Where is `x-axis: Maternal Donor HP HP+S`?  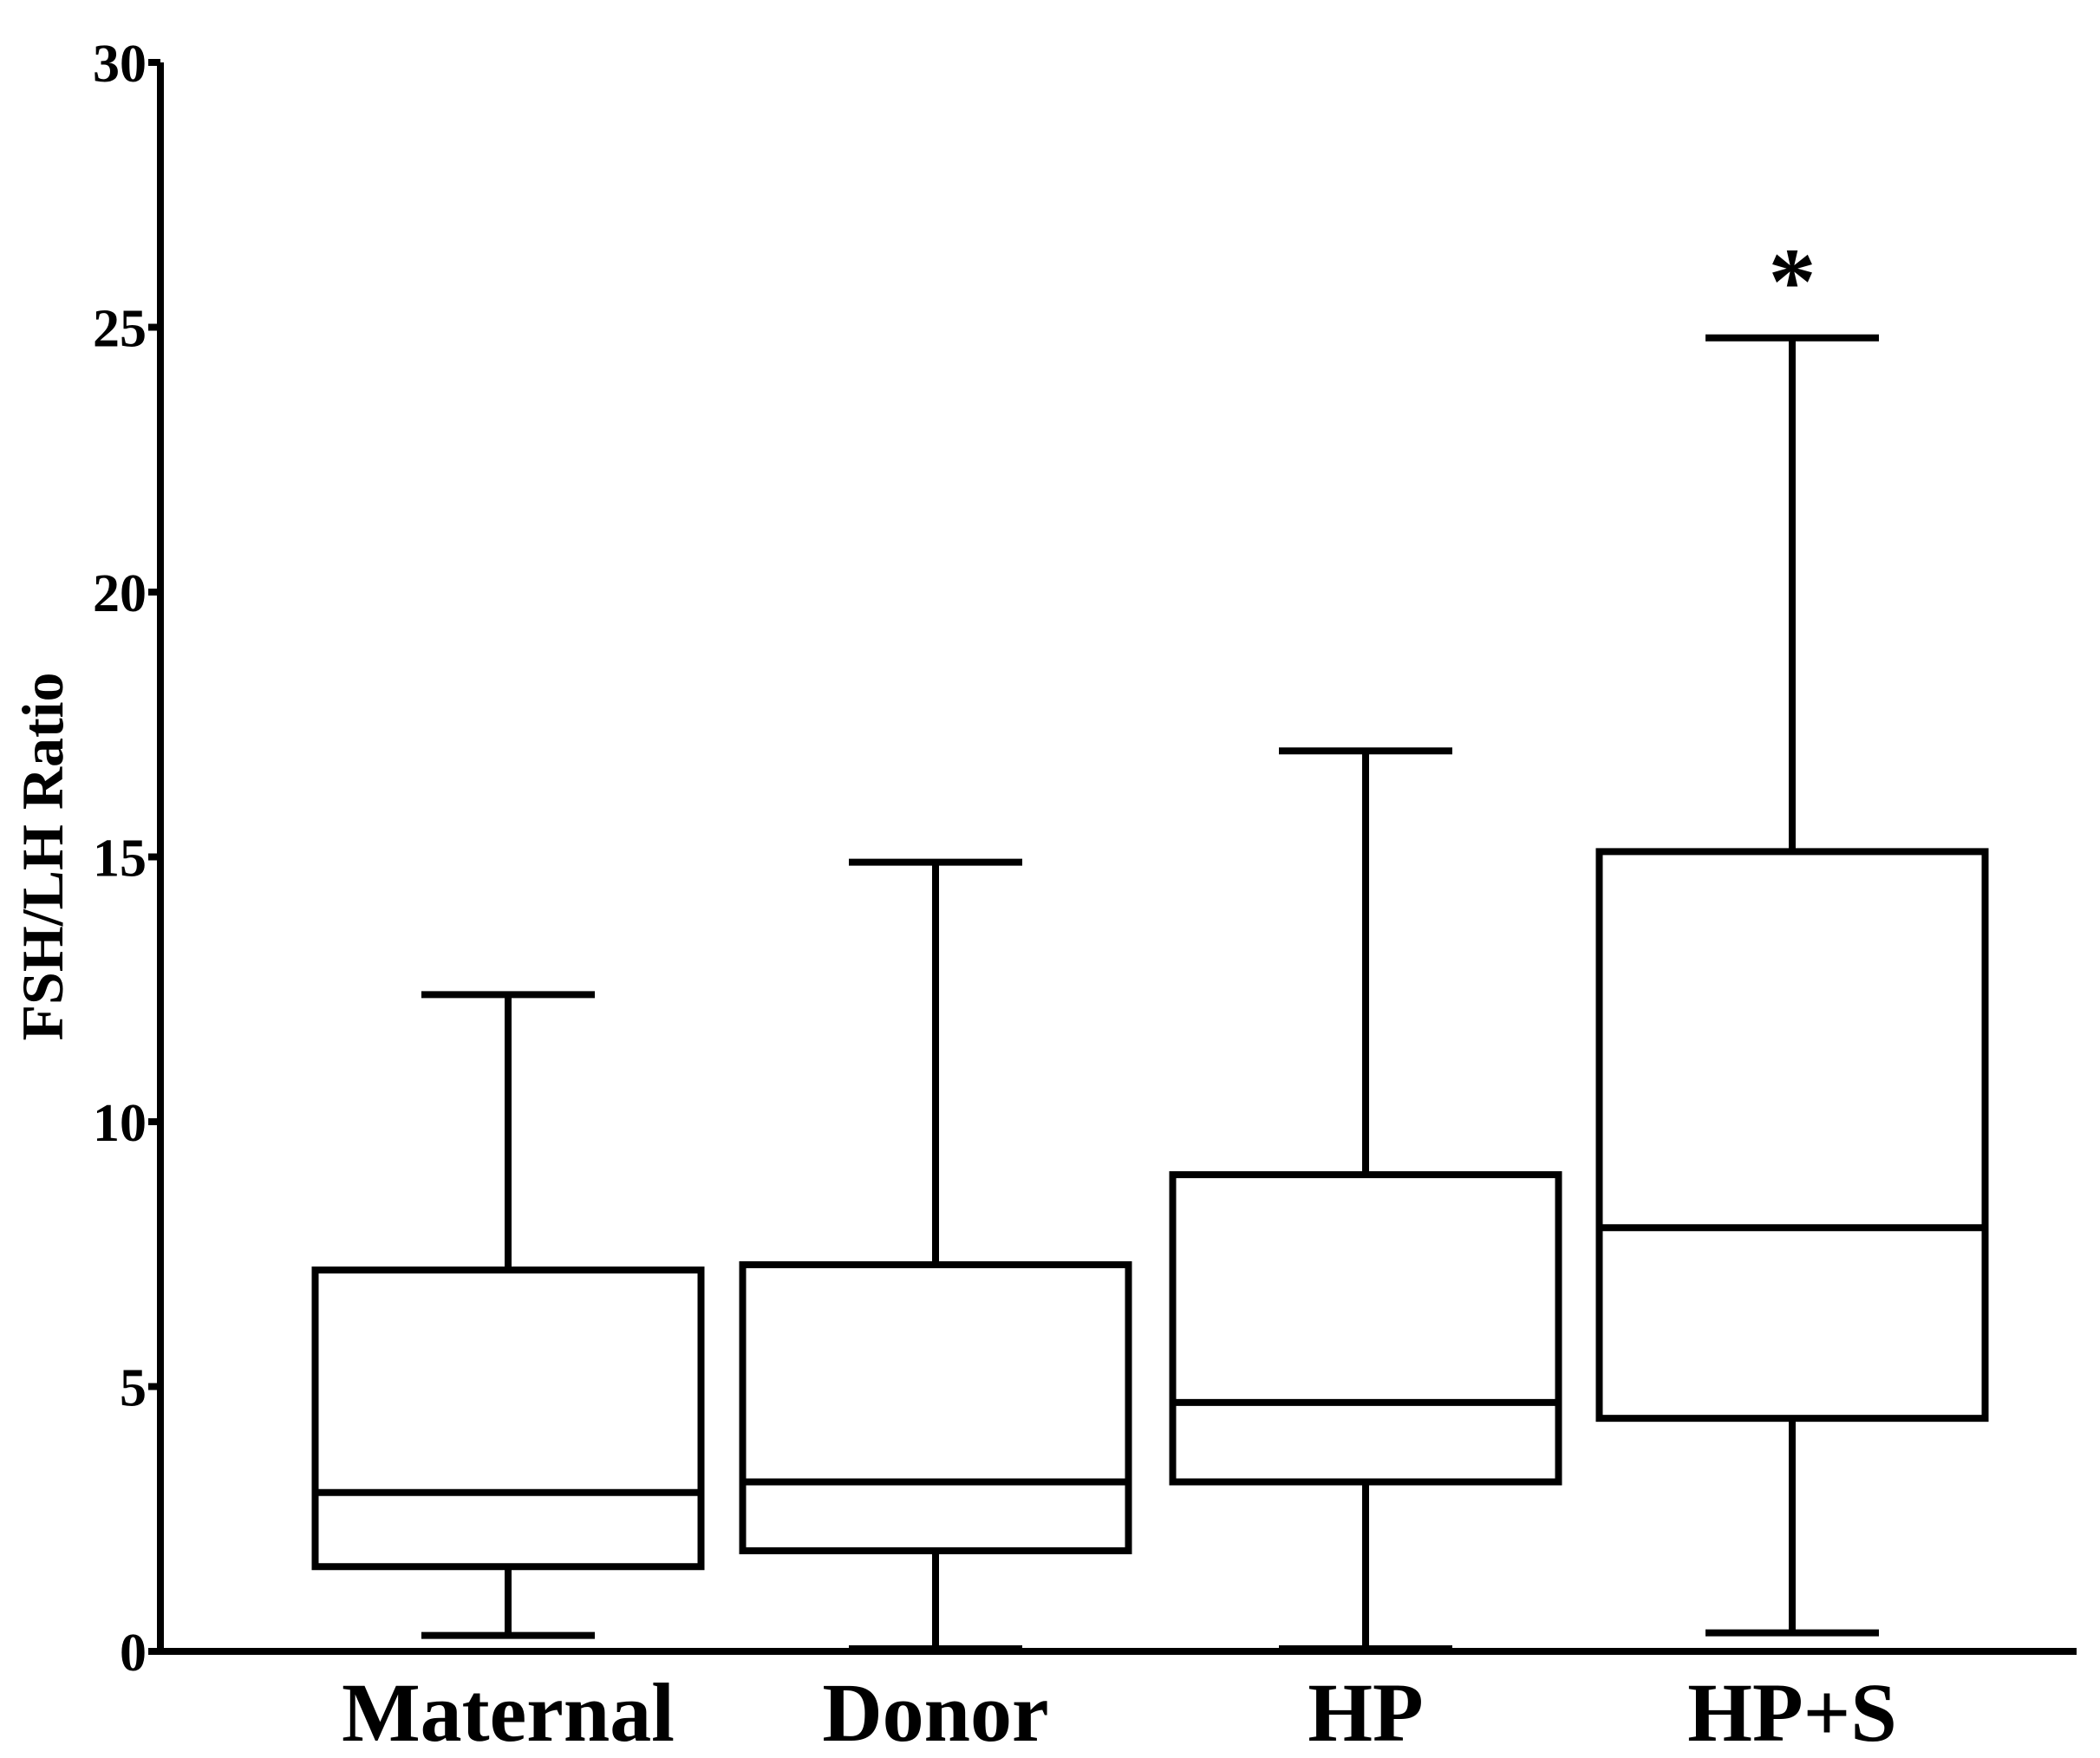 x-axis: Maternal Donor HP HP+S is located at coordinates (1117, 1703).